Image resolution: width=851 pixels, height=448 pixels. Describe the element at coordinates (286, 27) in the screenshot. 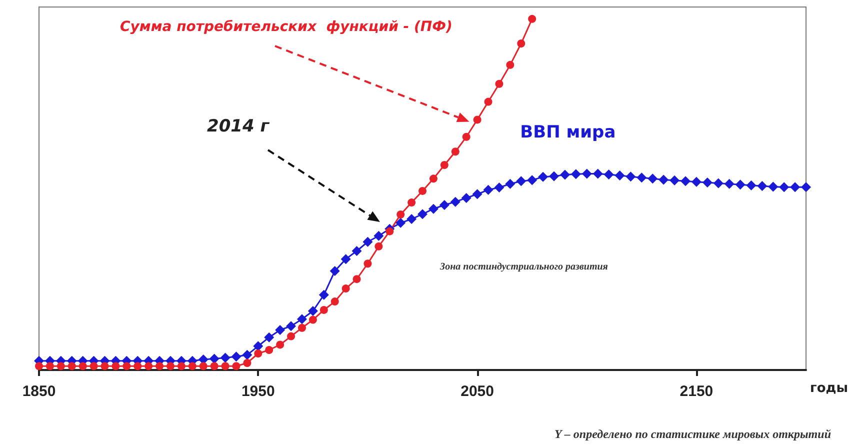

I see `text: Сумма потребительских функций - (ПФ)` at that location.